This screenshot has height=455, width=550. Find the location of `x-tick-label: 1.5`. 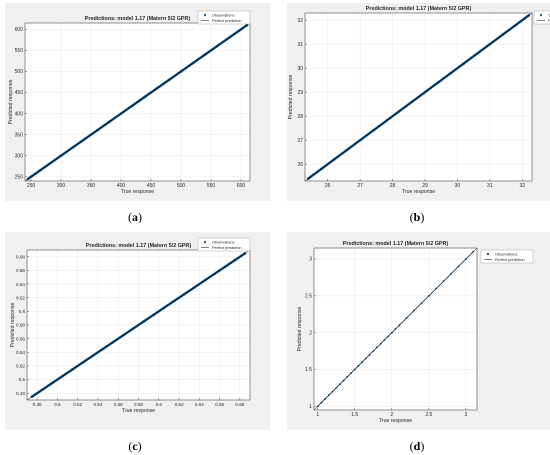

x-tick-label: 1.5 is located at coordinates (354, 415).